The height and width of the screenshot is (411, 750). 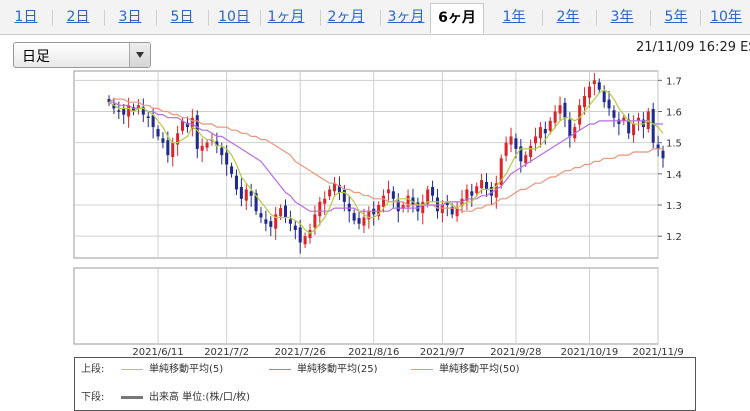 I want to click on x-tick-label: 2021/7/26, so click(x=300, y=352).